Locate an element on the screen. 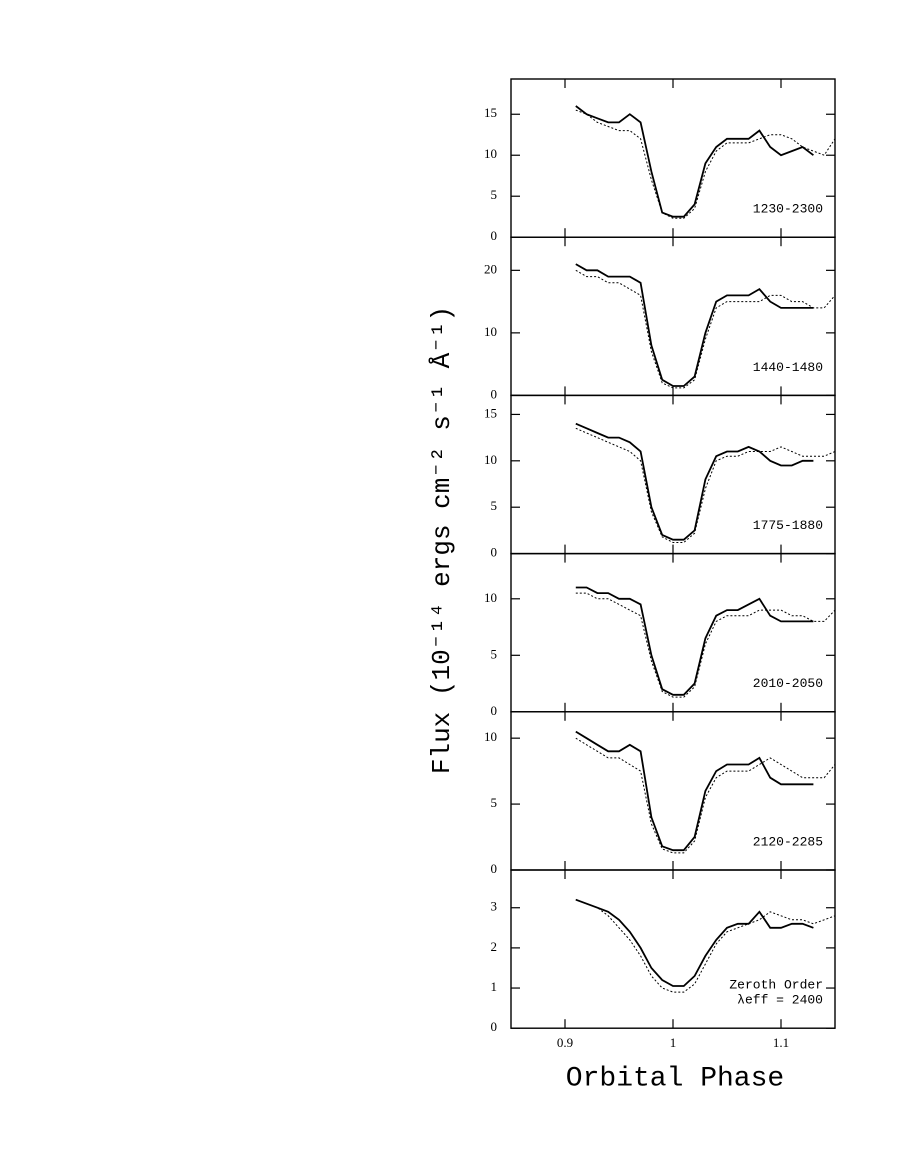 This screenshot has width=900, height=1165. panel-label: 2010-2050 is located at coordinates (788, 683).